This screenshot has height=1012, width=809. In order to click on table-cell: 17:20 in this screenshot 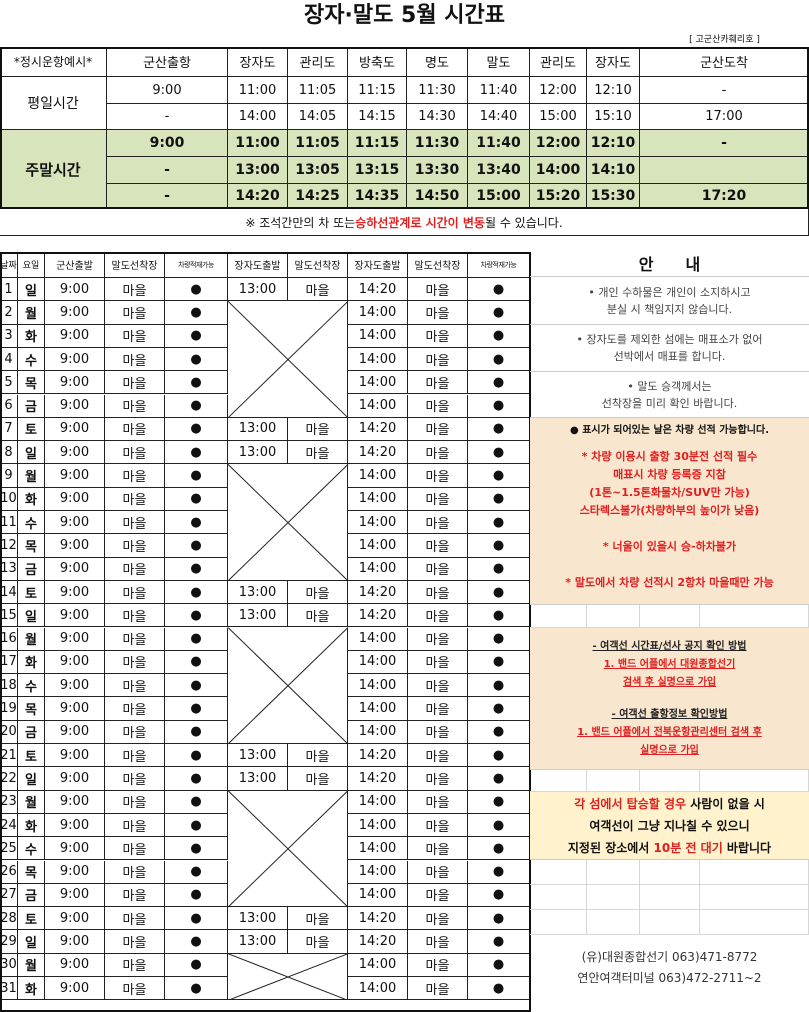, I will do `click(724, 196)`.